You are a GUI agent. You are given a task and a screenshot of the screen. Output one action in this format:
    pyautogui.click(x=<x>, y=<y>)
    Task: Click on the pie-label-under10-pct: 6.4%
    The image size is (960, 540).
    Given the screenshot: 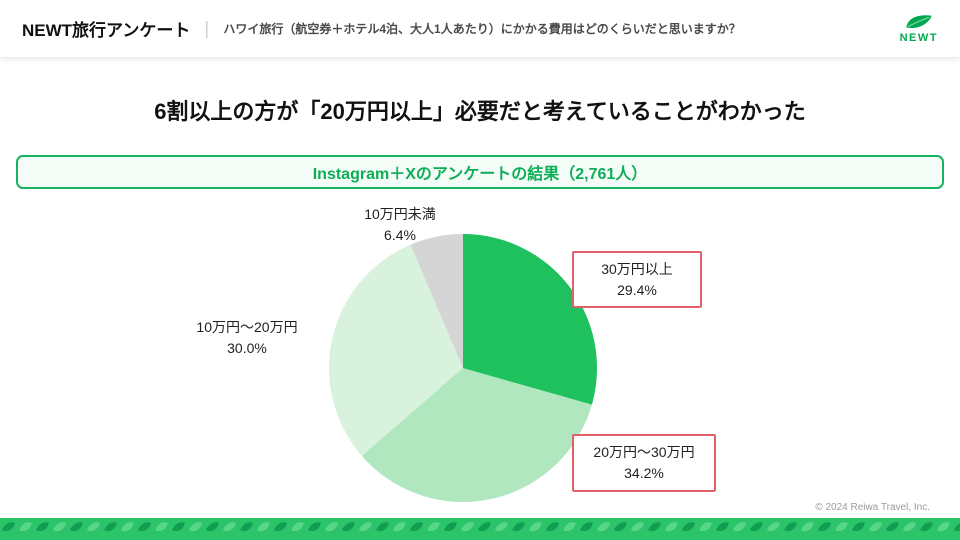 What is the action you would take?
    pyautogui.click(x=400, y=235)
    